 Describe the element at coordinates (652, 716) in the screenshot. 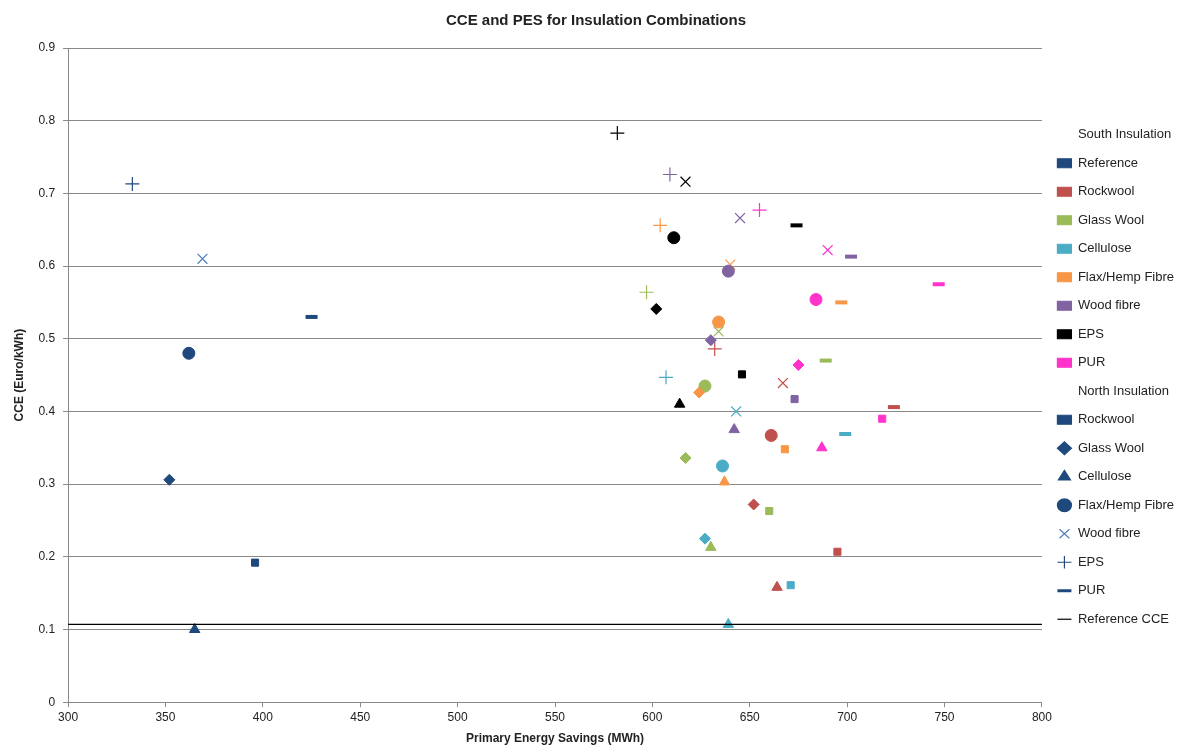

I see `x-tick-label: 600` at that location.